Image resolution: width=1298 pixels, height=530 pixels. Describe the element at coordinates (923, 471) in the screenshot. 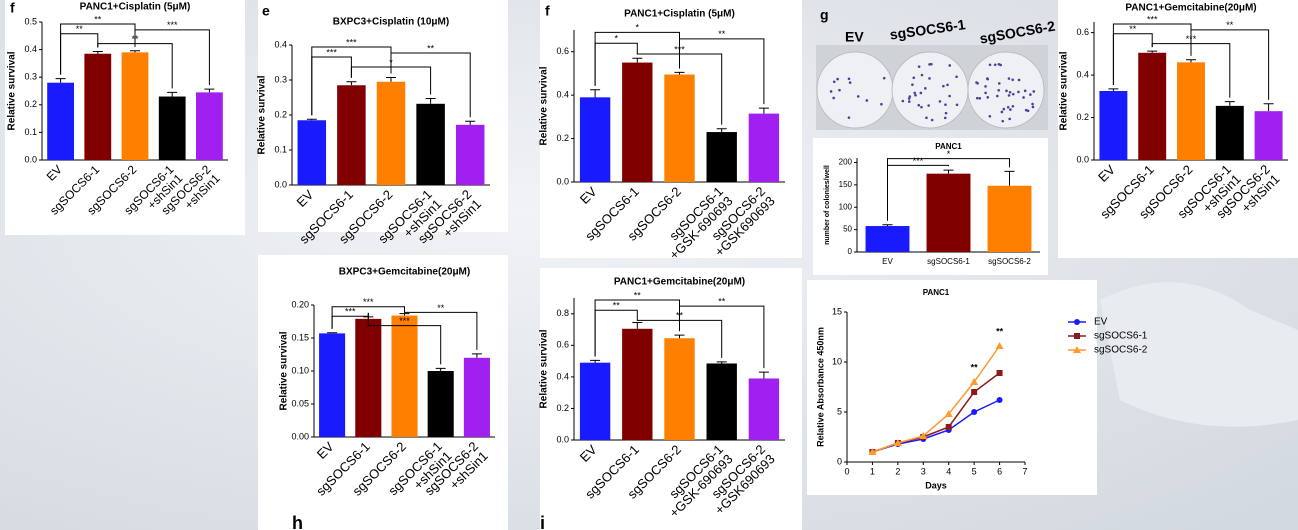

I see `x-tick-label: 3` at that location.